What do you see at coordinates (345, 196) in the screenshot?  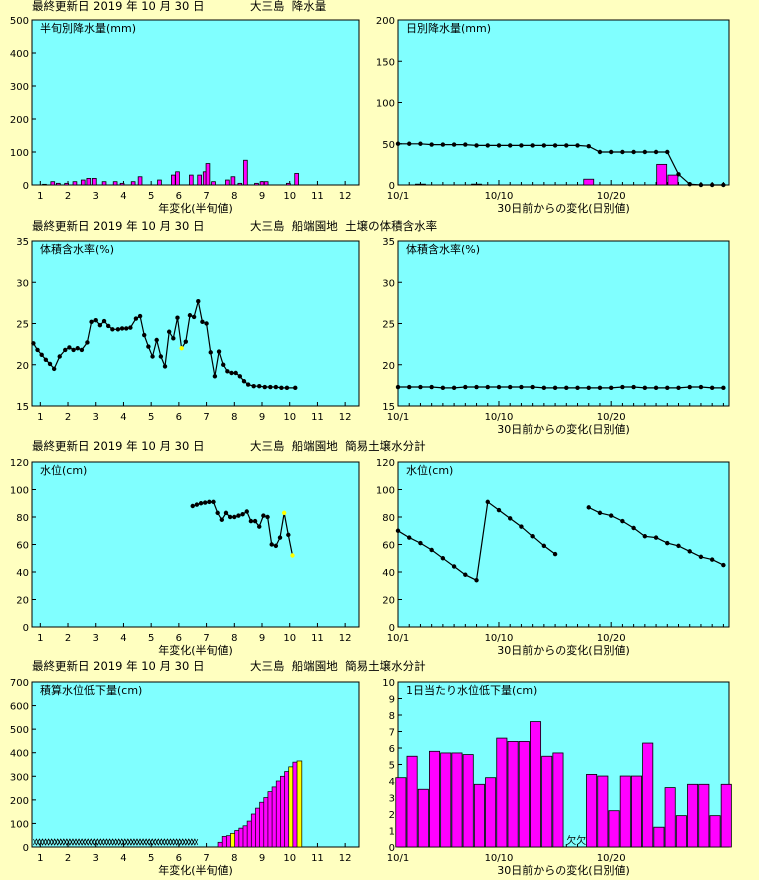 I see `rain_half-xtick-label: 12` at bounding box center [345, 196].